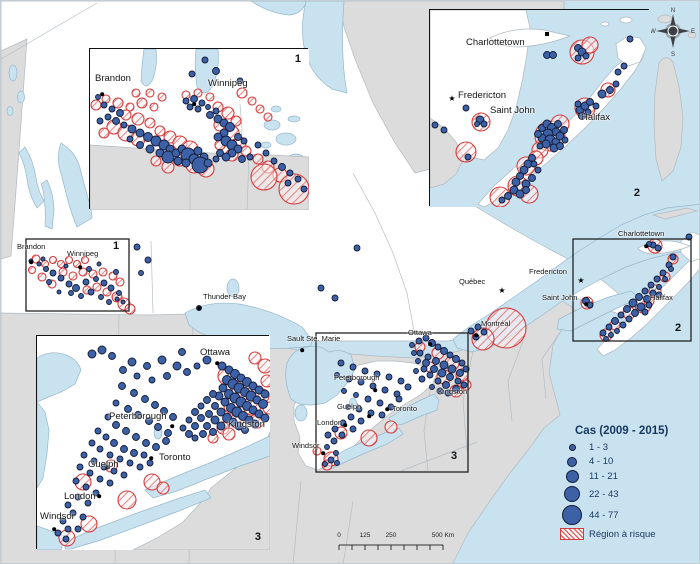 This screenshot has height=564, width=700. Describe the element at coordinates (629, 476) in the screenshot. I see `legend-item: 11 - 21` at that location.